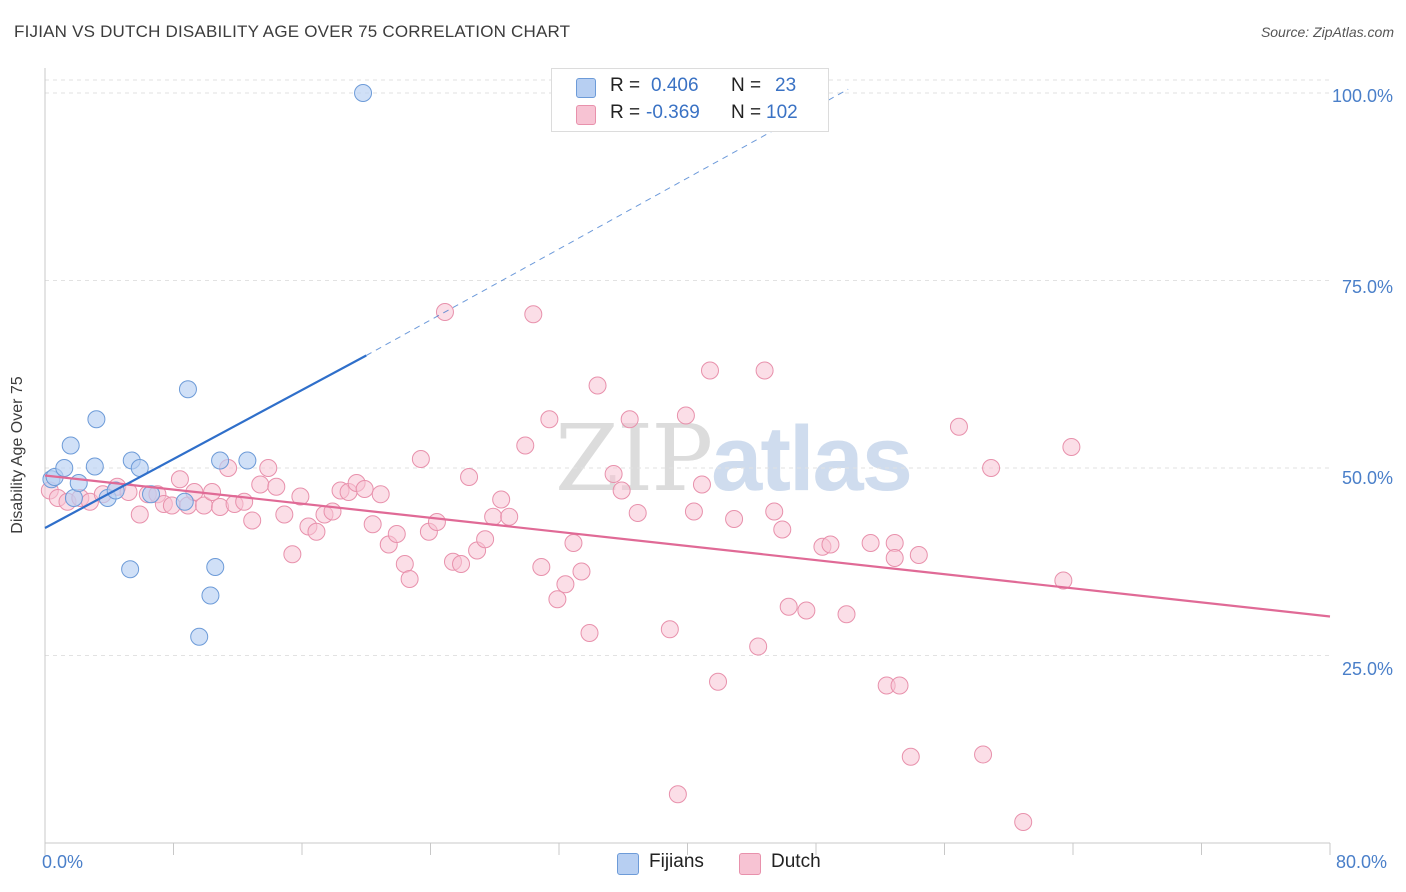 The width and height of the screenshot is (1406, 892). I want to click on dutch-n-value: 102, so click(782, 112).